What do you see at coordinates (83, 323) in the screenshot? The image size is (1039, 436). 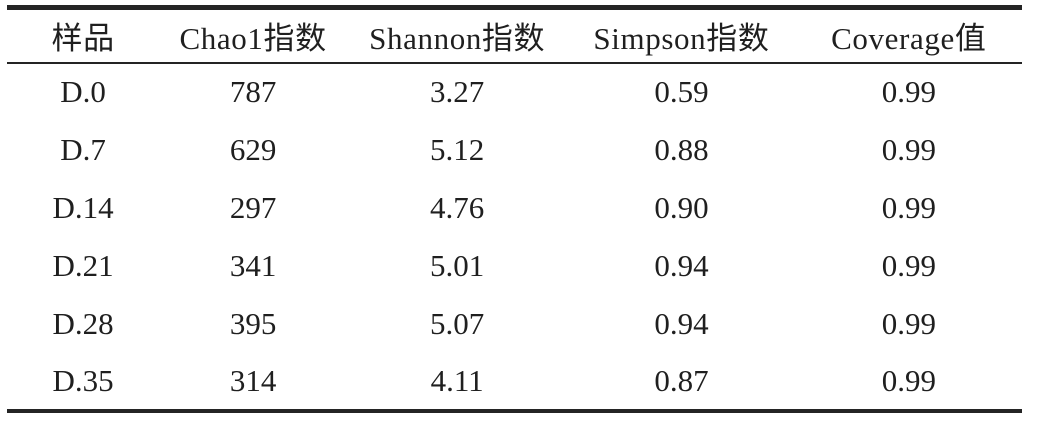 I see `sample-cell: D.28` at bounding box center [83, 323].